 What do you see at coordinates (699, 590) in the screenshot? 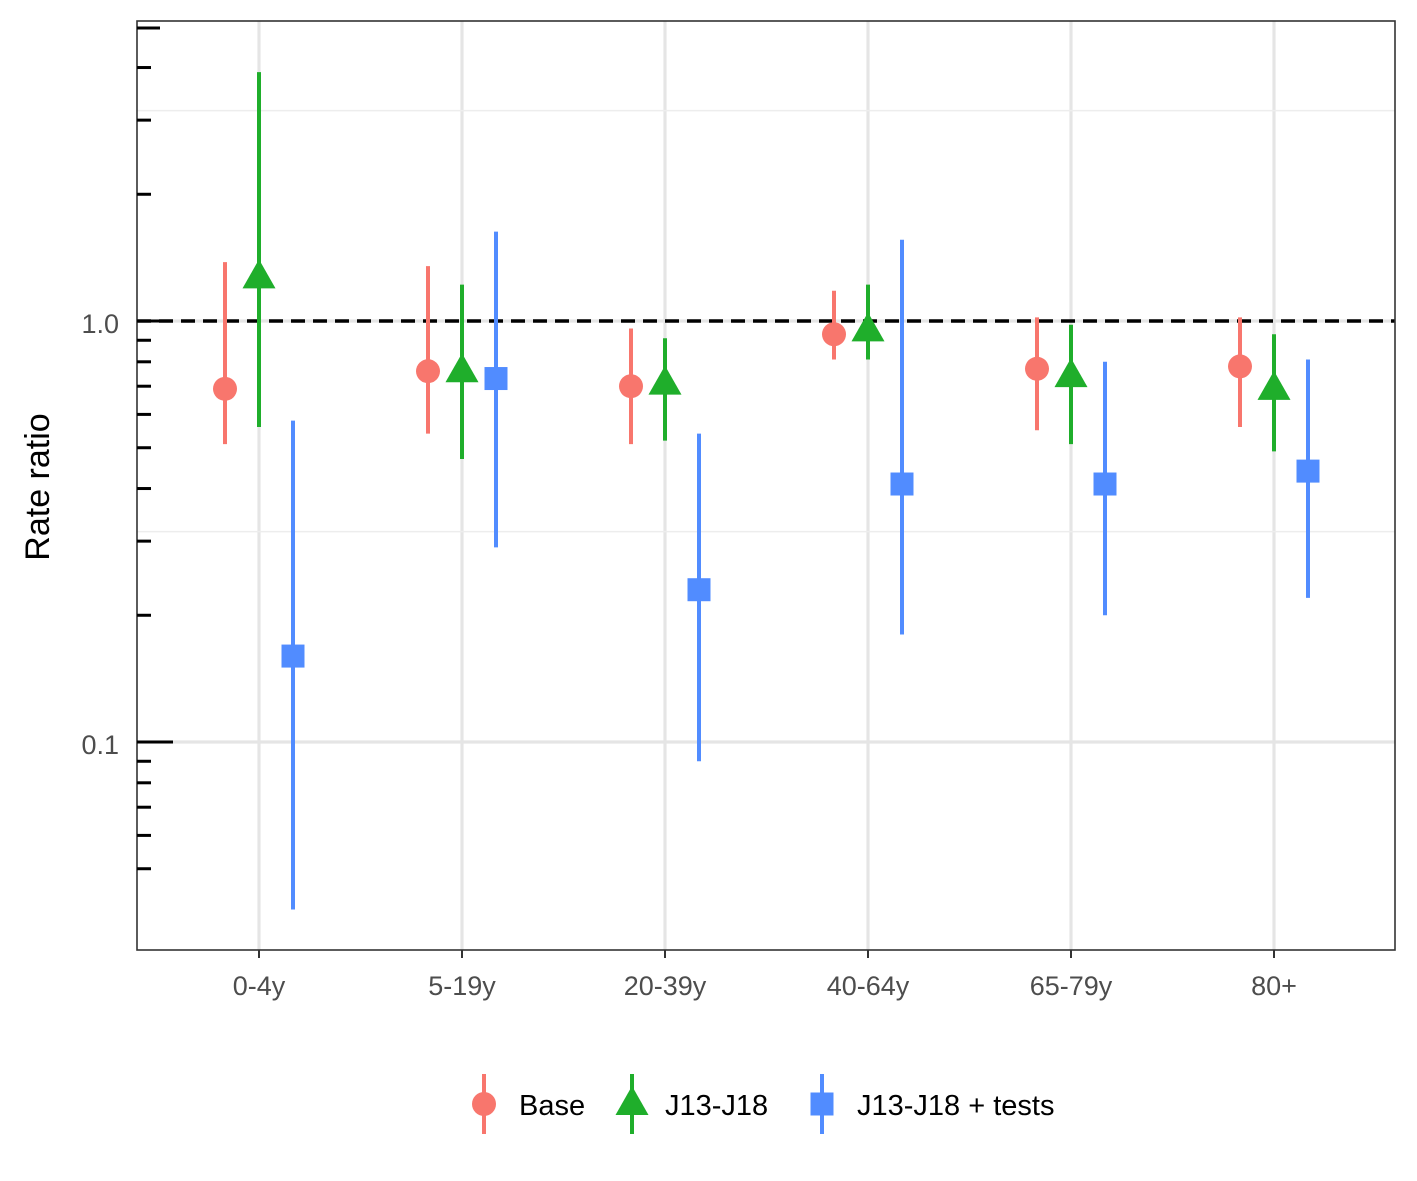
I see `point-j13-j18-tests-20-39y` at bounding box center [699, 590].